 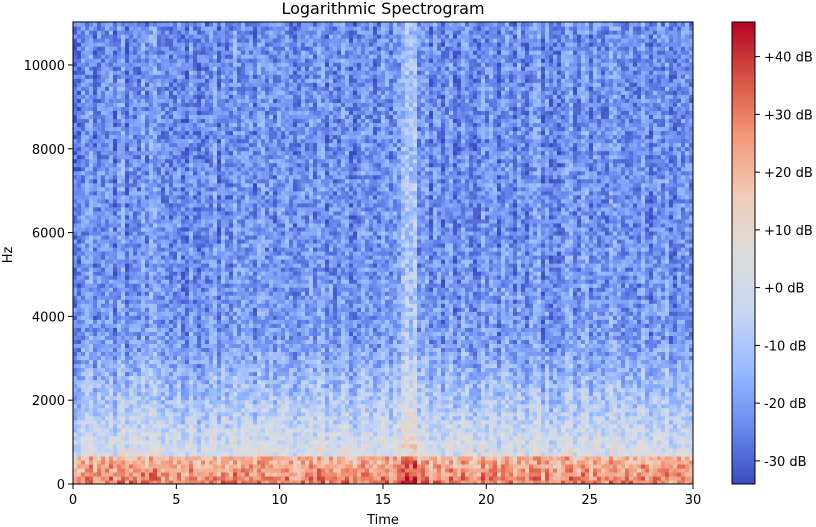 What do you see at coordinates (486, 500) in the screenshot?
I see `x-tick-label: 20` at bounding box center [486, 500].